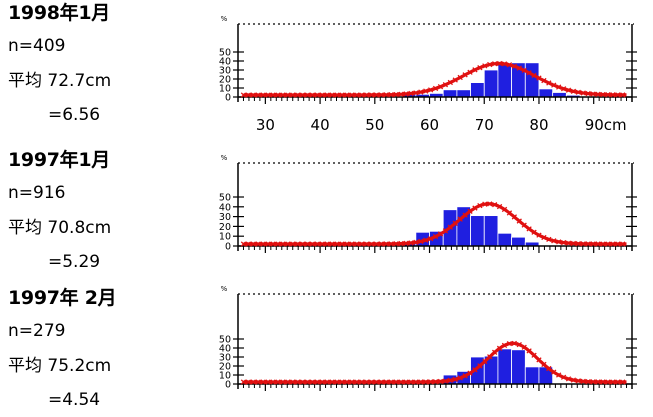  Describe the element at coordinates (225, 53) in the screenshot. I see `y-tick-label: 50` at that location.